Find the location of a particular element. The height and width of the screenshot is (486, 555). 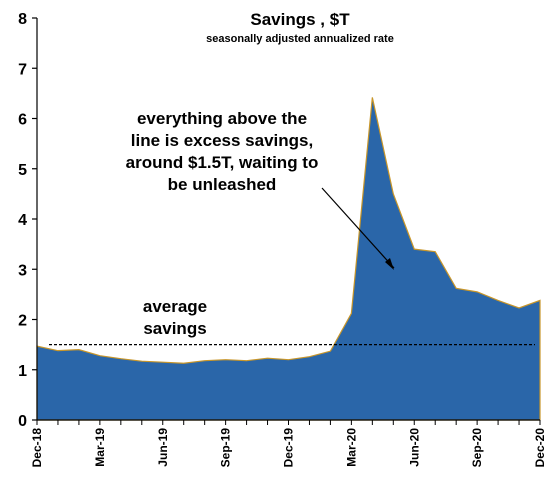

x-tick-label: Dec-18 is located at coordinates (37, 448).